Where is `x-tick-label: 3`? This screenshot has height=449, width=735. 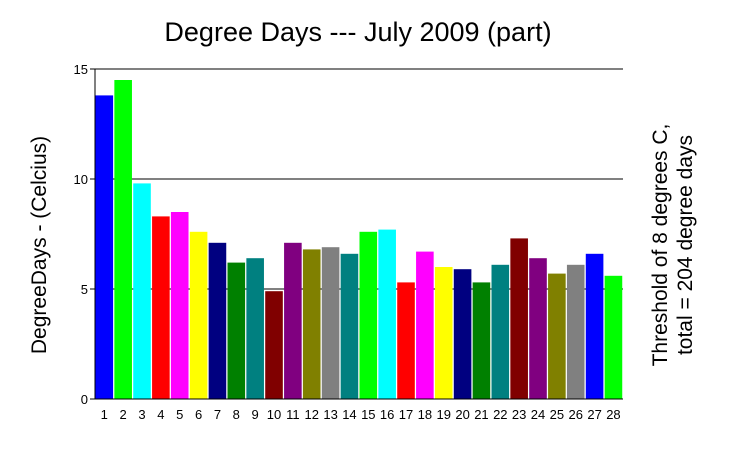 x-tick-label: 3 is located at coordinates (141, 414).